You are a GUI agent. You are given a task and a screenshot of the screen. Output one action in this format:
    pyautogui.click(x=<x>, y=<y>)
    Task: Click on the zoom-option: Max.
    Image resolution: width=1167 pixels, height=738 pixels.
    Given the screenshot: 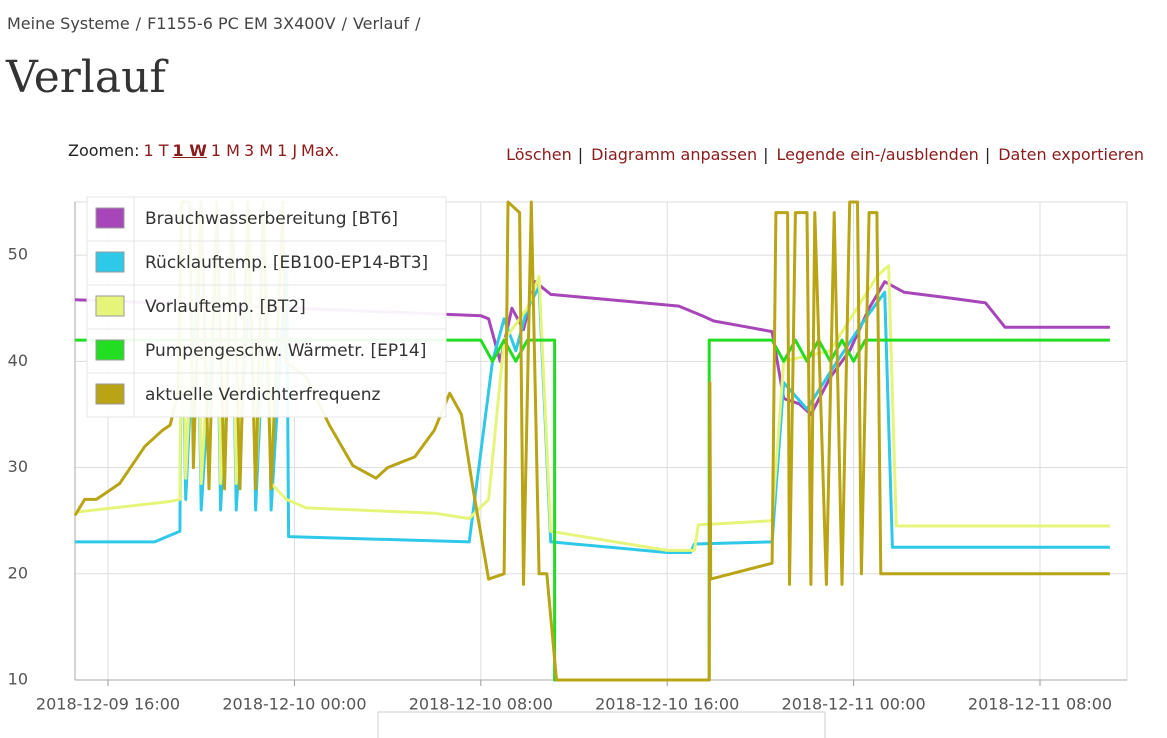 What is the action you would take?
    pyautogui.click(x=320, y=150)
    